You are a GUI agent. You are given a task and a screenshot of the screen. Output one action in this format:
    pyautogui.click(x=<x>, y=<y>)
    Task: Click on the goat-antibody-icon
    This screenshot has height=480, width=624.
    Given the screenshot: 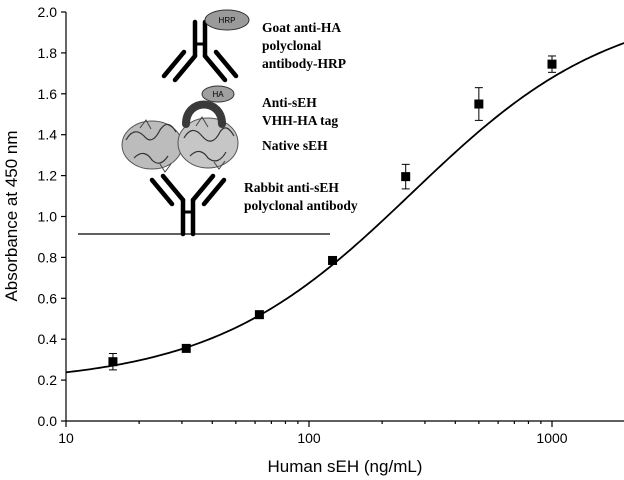 What is the action you would take?
    pyautogui.click(x=200, y=51)
    